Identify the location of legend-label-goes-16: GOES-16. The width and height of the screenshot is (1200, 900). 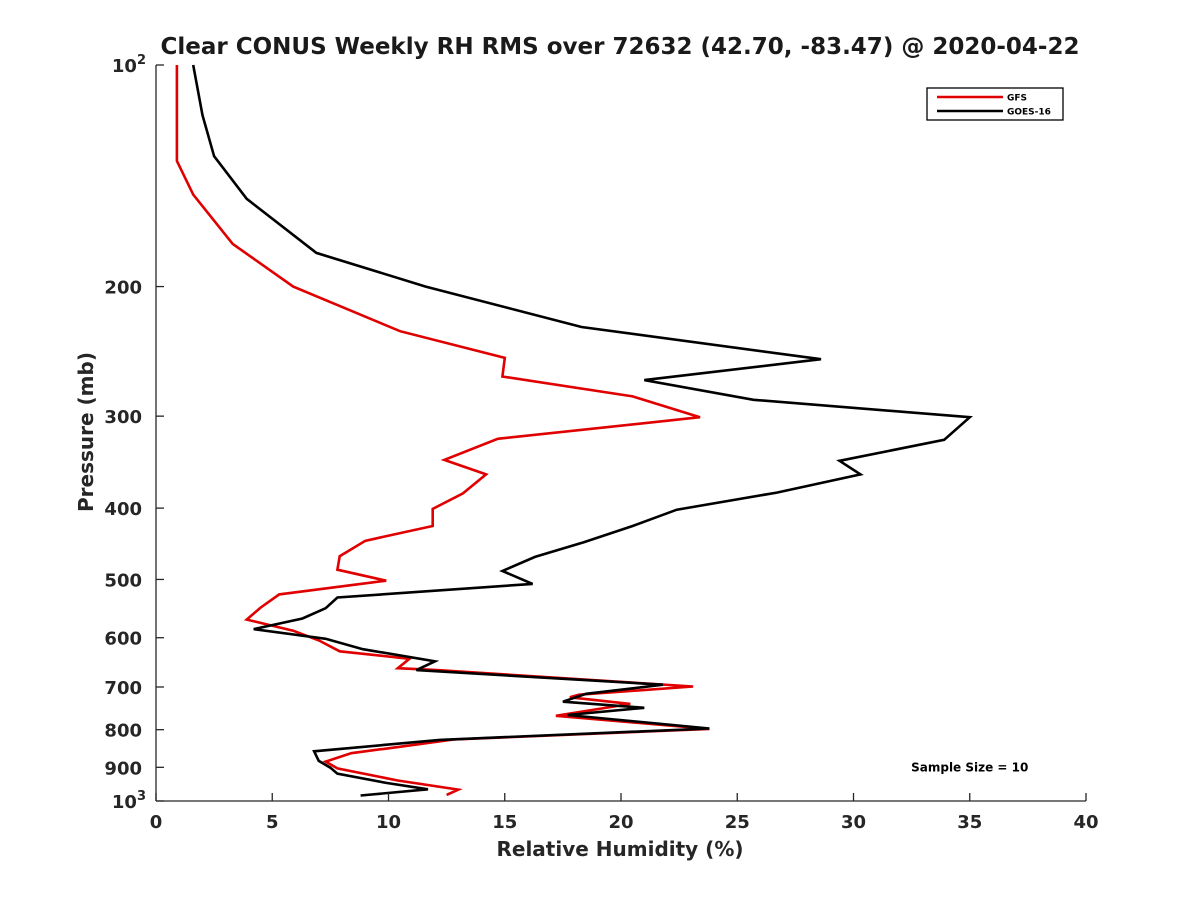
(1029, 113).